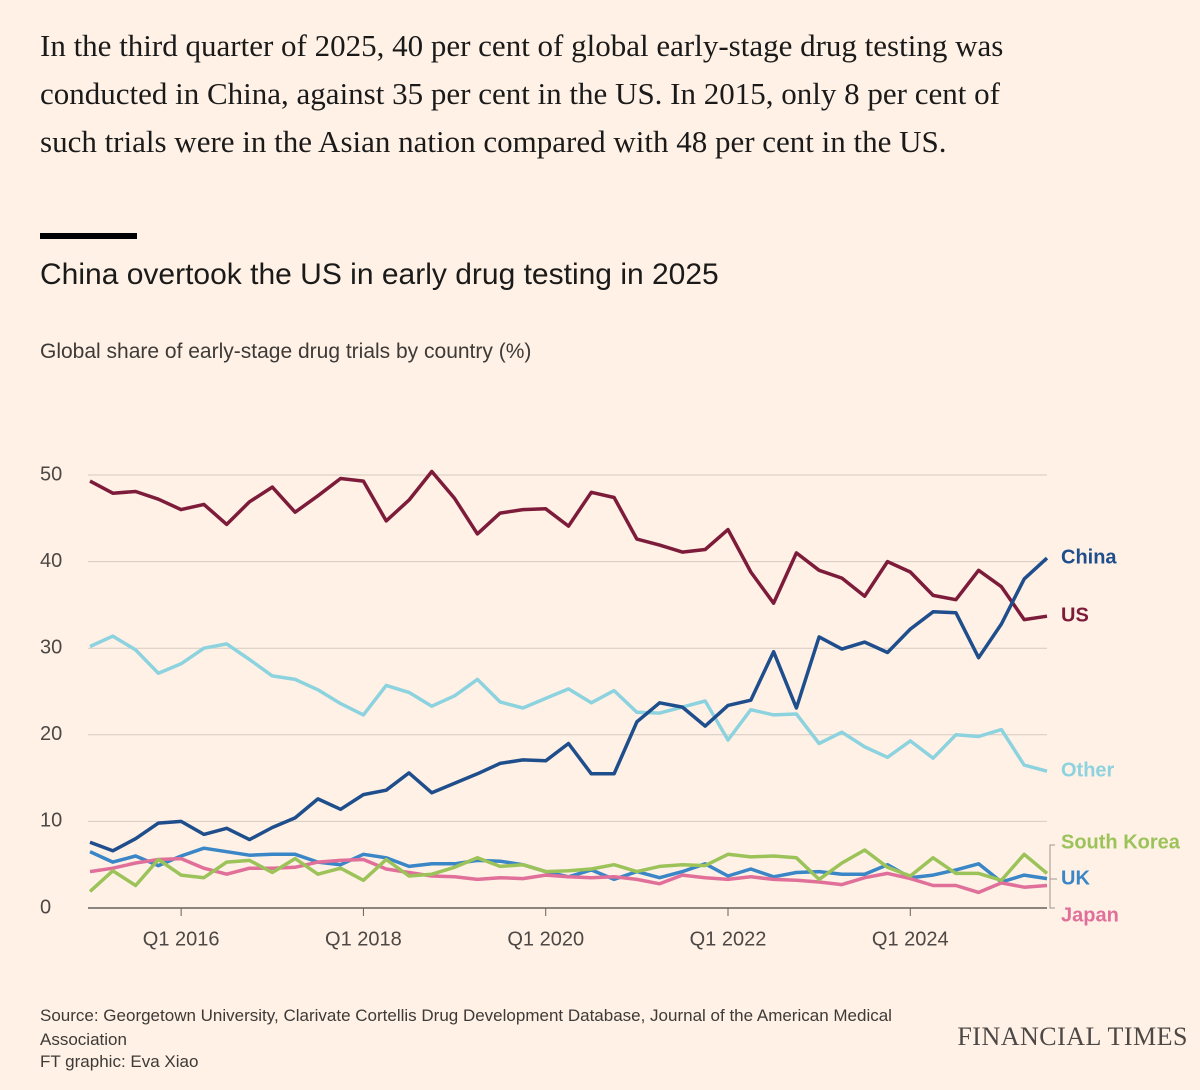 This screenshot has height=1090, width=1200. Describe the element at coordinates (1075, 878) in the screenshot. I see `legend-label: UK` at that location.